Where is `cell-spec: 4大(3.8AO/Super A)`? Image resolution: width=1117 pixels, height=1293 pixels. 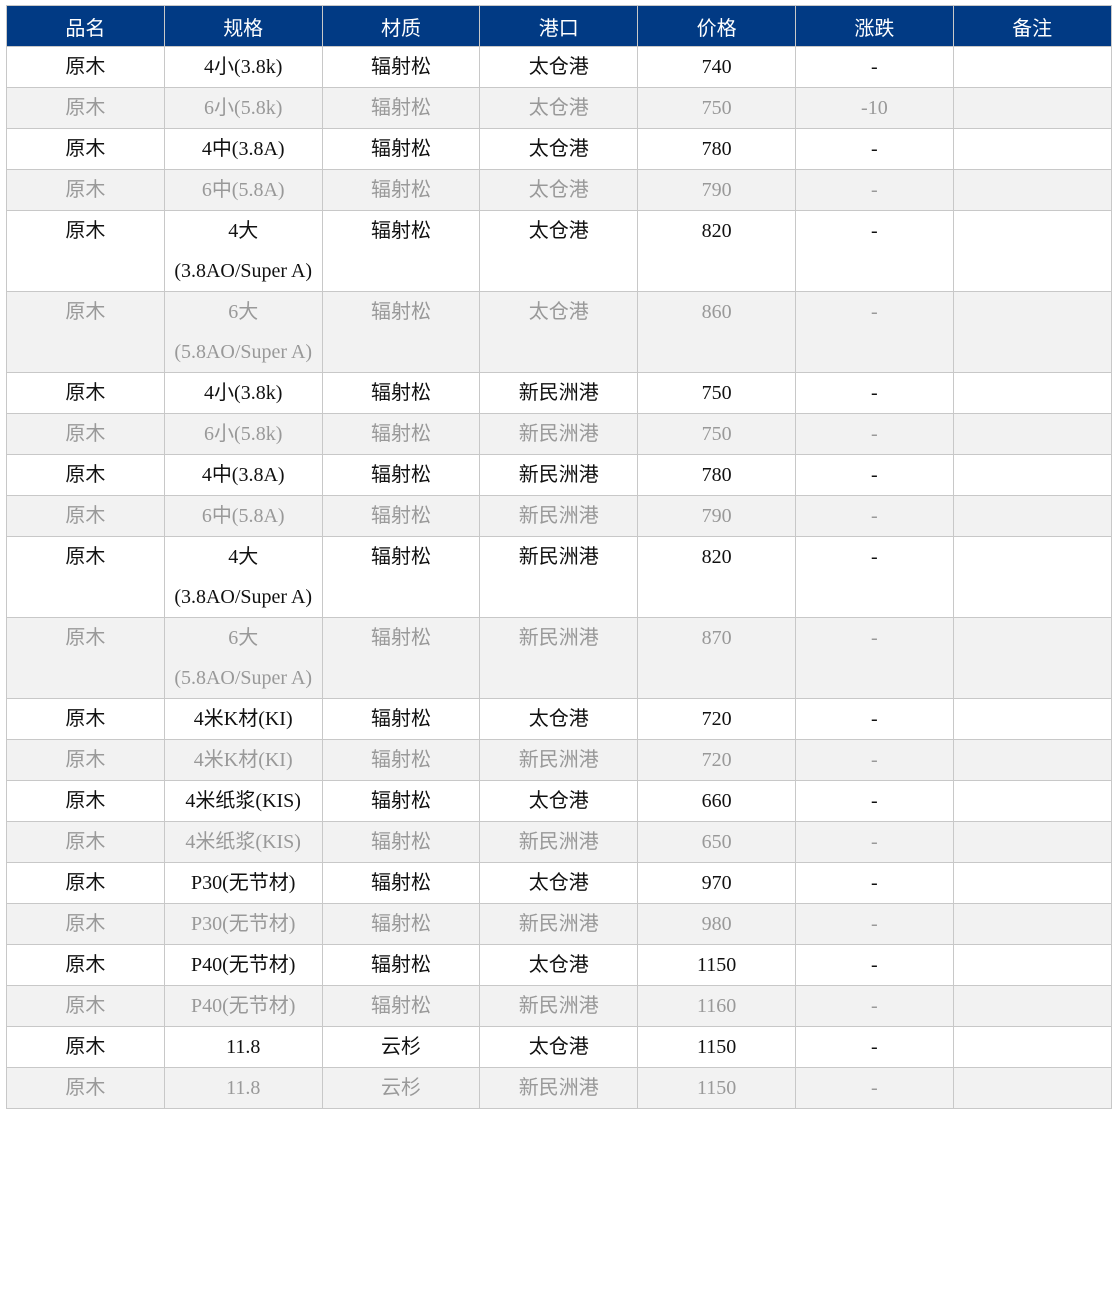 cell-spec: 4大(3.8AO/Super A) is located at coordinates (243, 577).